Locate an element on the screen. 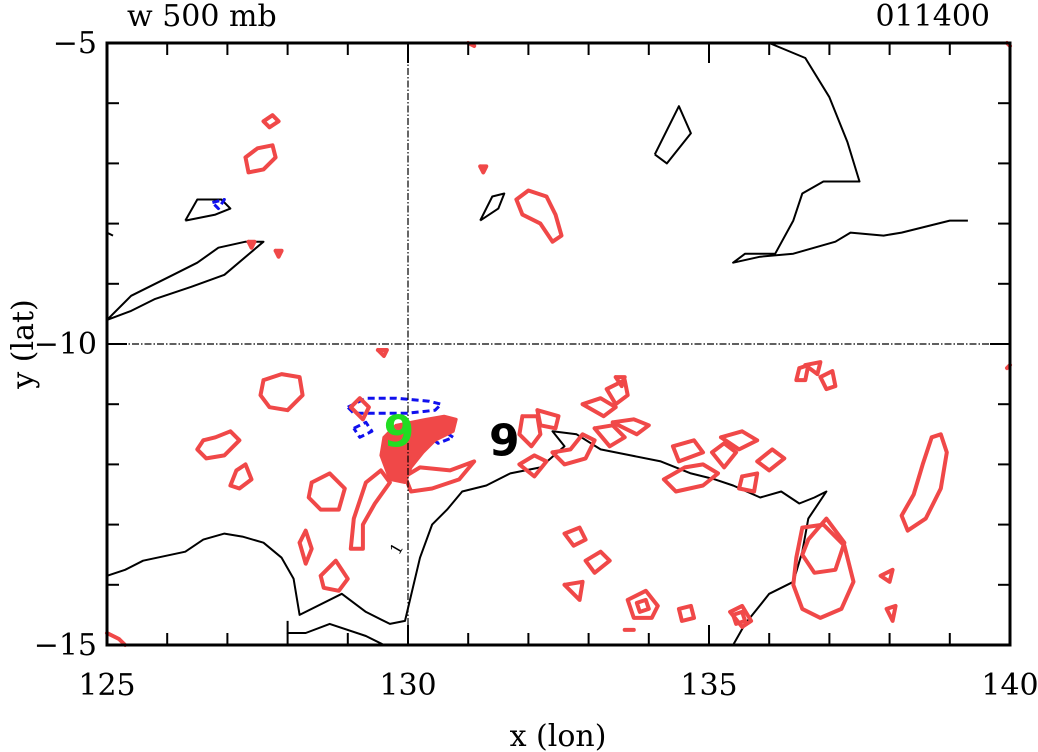 This screenshot has width=1038, height=752. y-axis-label: y (lat) is located at coordinates (23, 344).